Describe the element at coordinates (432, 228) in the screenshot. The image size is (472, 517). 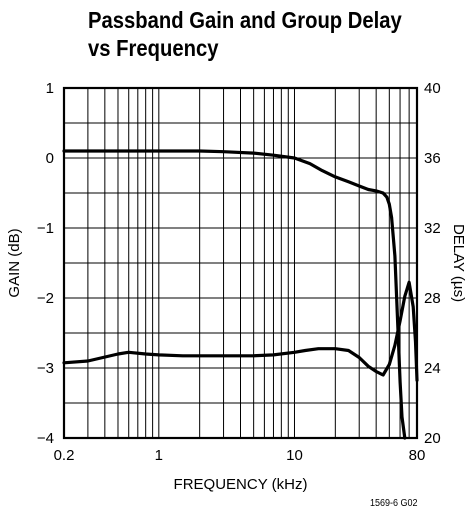
I see `y-right-tick-label: 32` at that location.